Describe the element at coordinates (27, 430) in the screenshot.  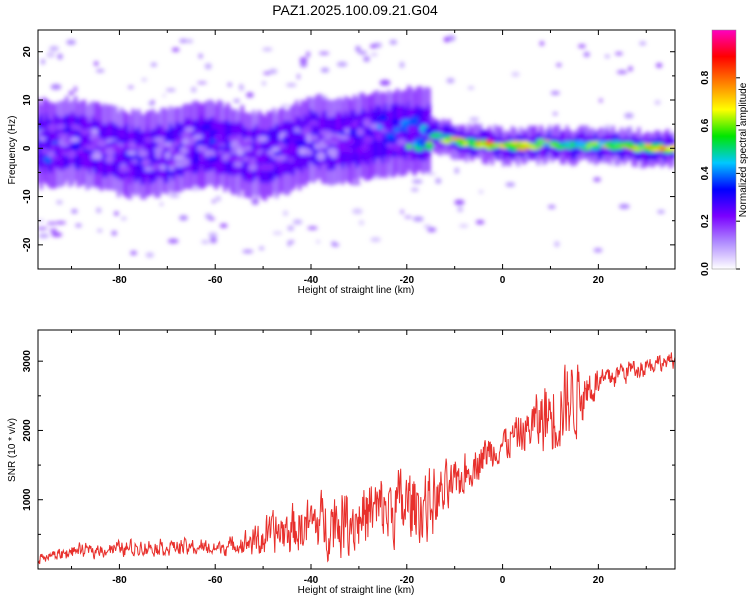
I see `snr-y-tick-label: 2000` at that location.